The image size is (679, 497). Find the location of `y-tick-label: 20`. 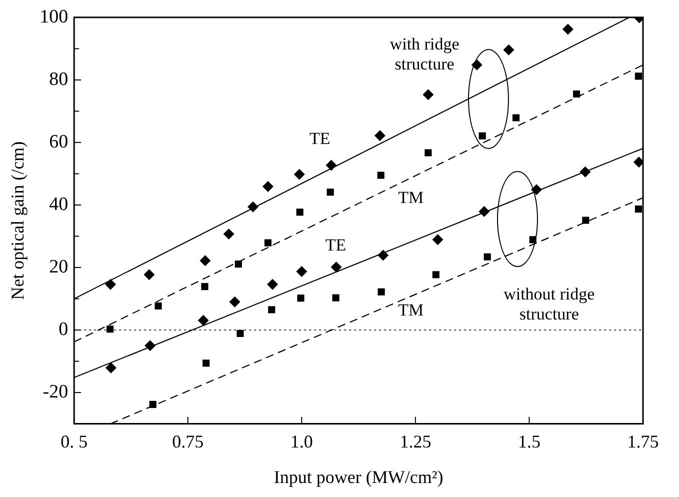

y-tick-label: 20 is located at coordinates (58, 267).